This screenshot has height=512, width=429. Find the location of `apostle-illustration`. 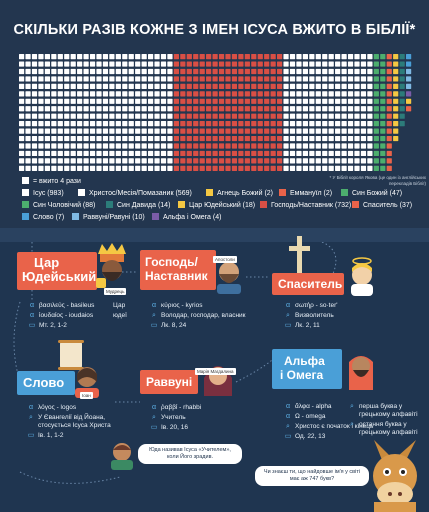

apostle-illustration is located at coordinates (229, 278).